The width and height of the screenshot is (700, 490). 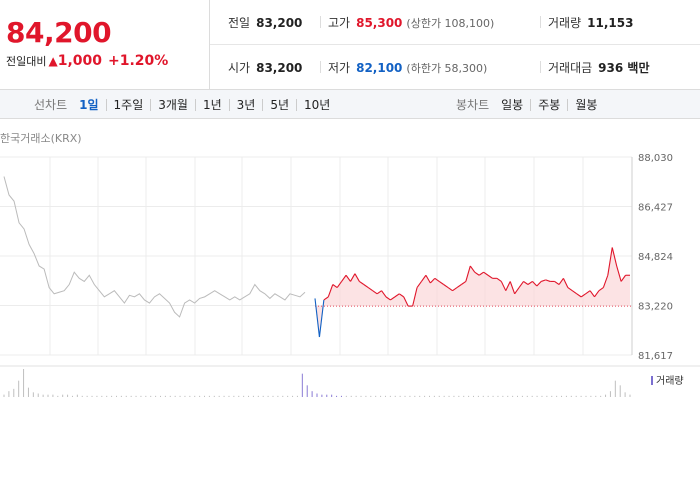 What do you see at coordinates (279, 23) in the screenshot?
I see `prev-close-value: 83,200` at bounding box center [279, 23].